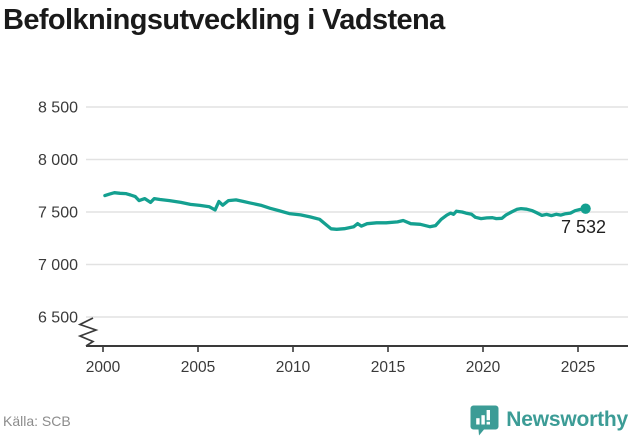 The image size is (631, 439). Describe the element at coordinates (198, 367) in the screenshot. I see `x-axis-label: 2005` at that location.